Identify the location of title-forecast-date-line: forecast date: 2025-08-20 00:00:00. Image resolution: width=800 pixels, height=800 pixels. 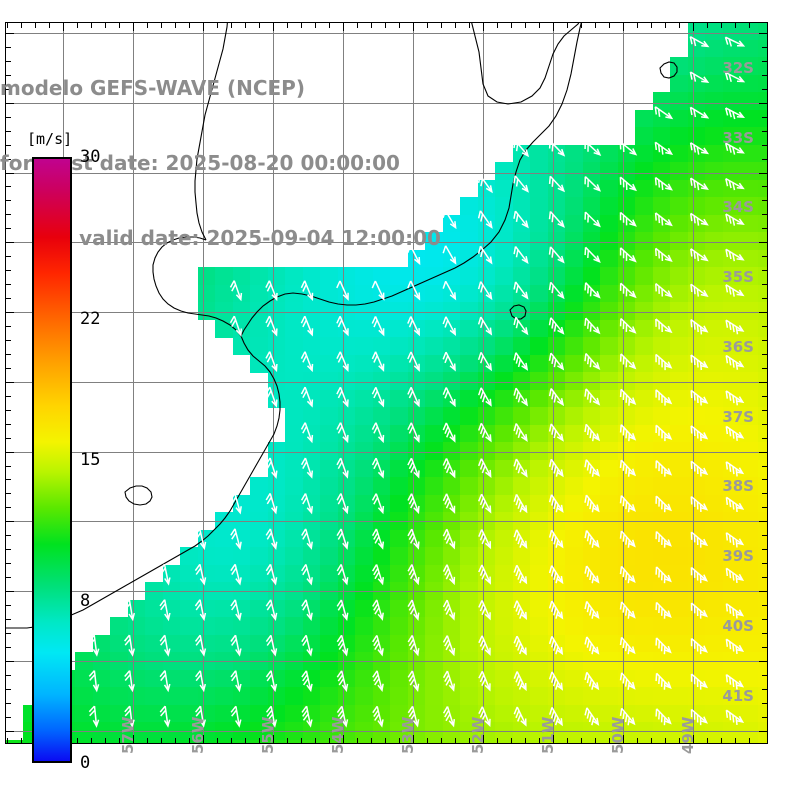
(200, 163).